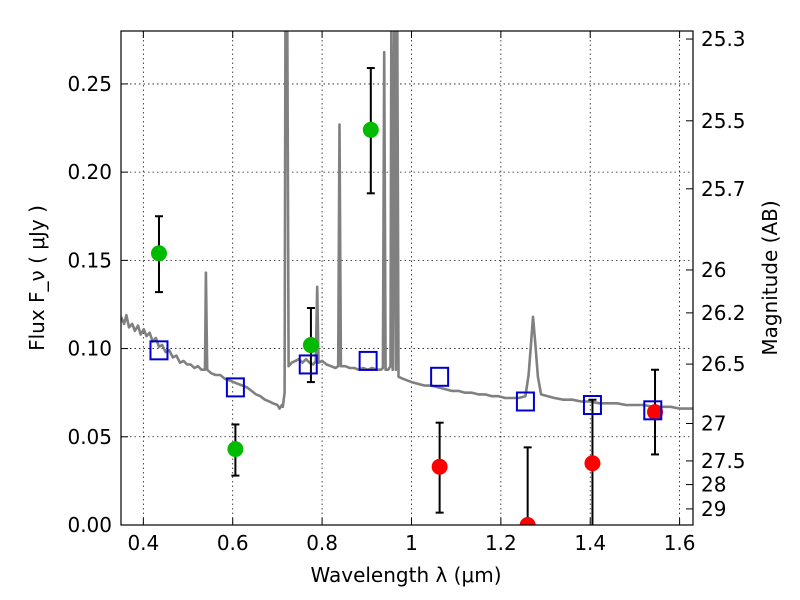  What do you see at coordinates (89, 525) in the screenshot?
I see `y-tick-label: 0.00` at bounding box center [89, 525].